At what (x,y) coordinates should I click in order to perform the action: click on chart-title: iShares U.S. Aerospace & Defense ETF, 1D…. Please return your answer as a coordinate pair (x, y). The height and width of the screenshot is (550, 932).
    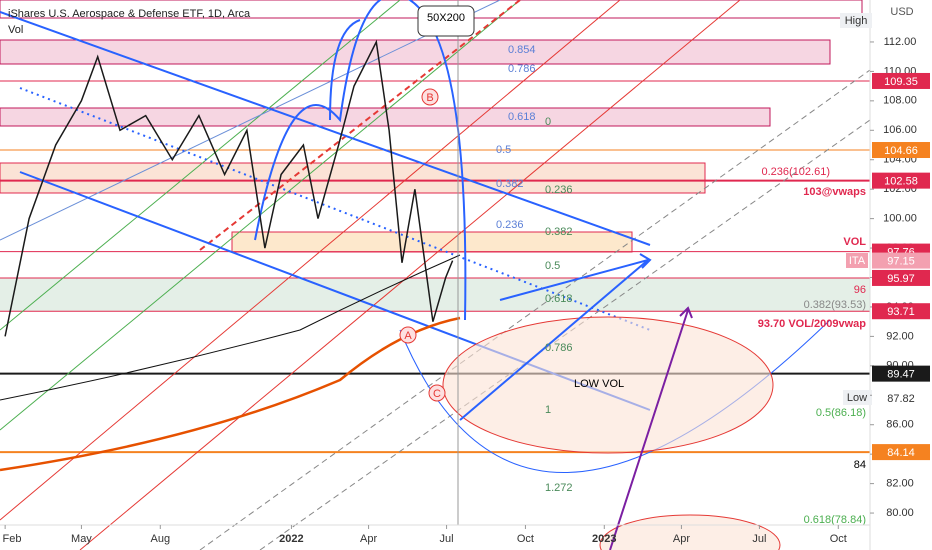
    Looking at the image, I should click on (129, 14).